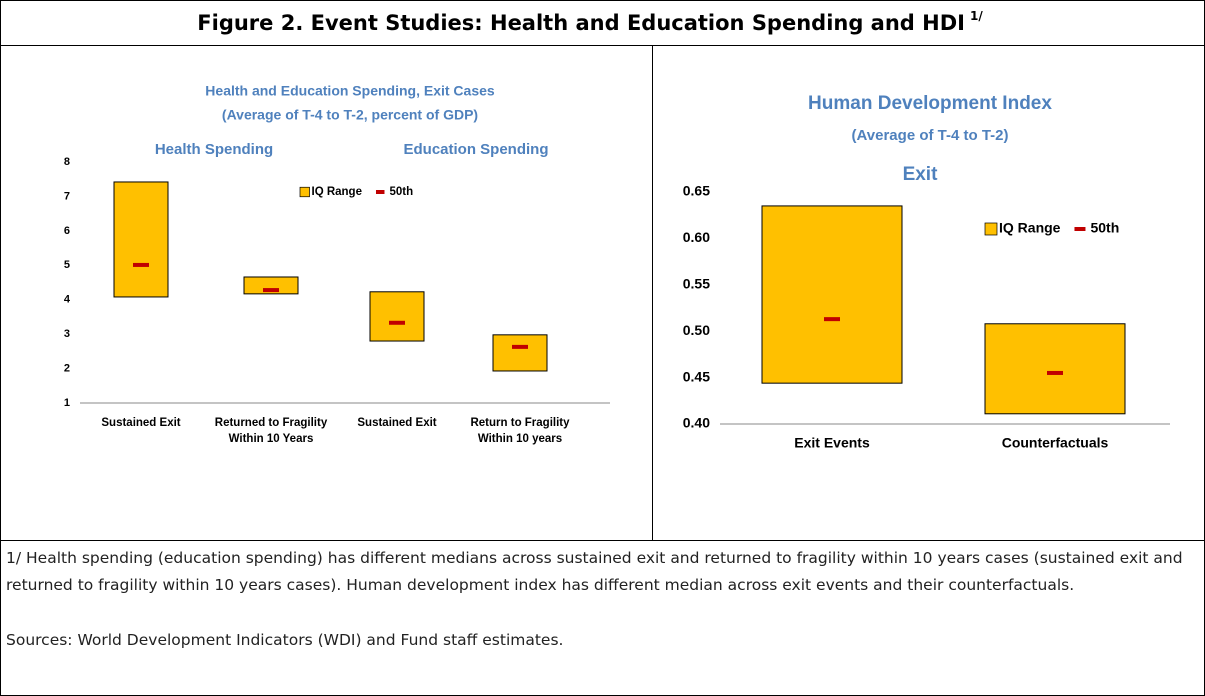  I want to click on y-tick-label: 0.65, so click(696, 191).